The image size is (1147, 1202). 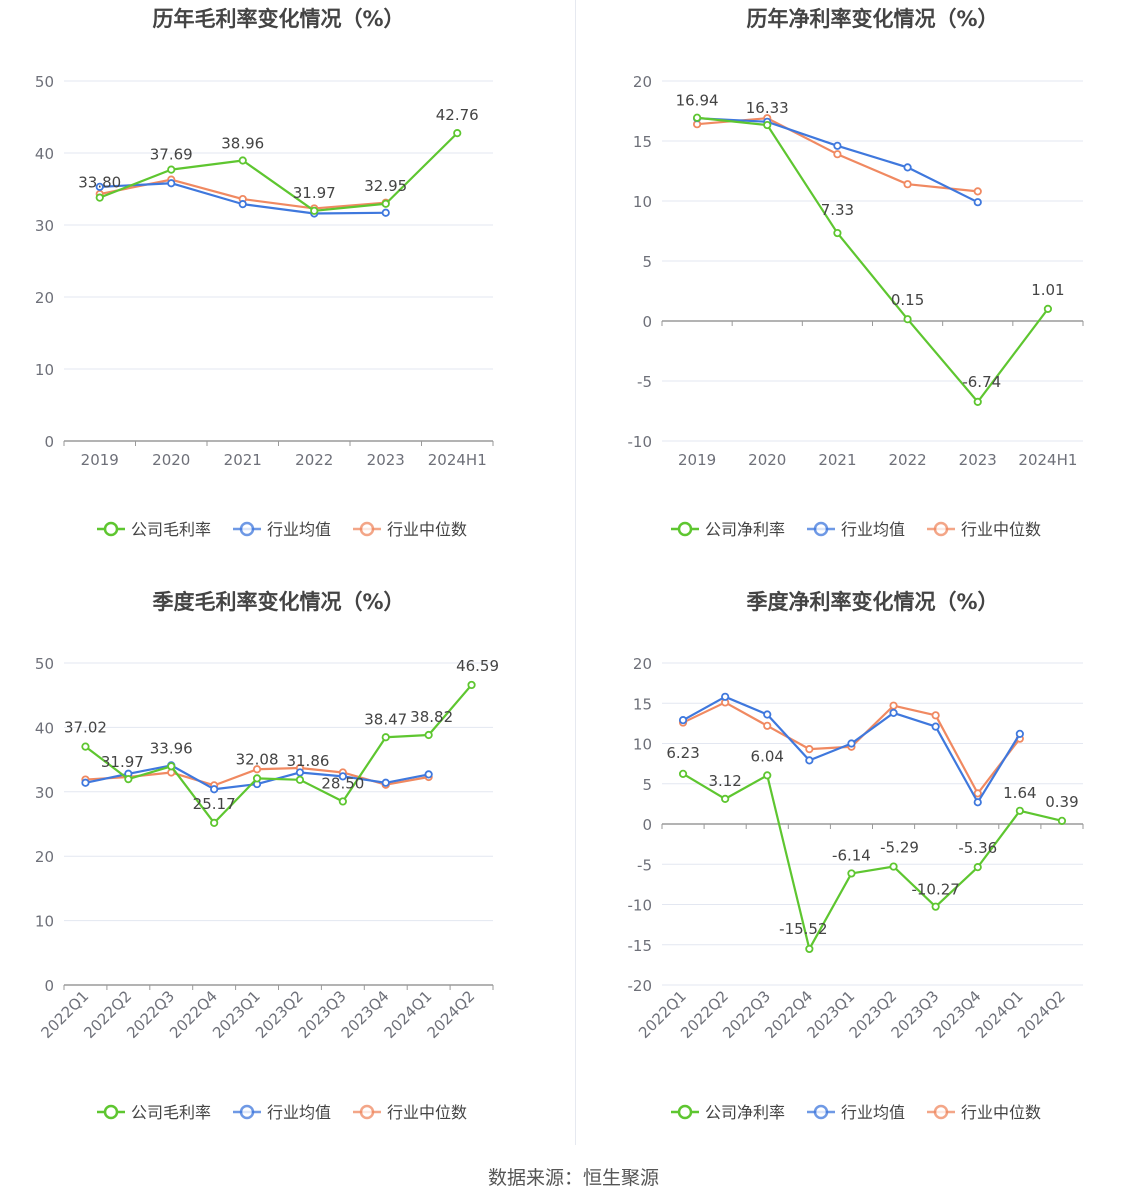 What do you see at coordinates (342, 783) in the screenshot?
I see `data-label: 28.50` at bounding box center [342, 783].